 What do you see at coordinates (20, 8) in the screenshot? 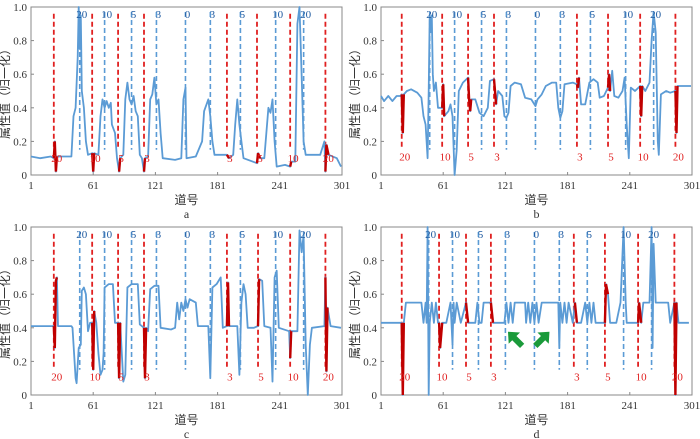
I see `y-tick-label: 1.0` at bounding box center [20, 8].